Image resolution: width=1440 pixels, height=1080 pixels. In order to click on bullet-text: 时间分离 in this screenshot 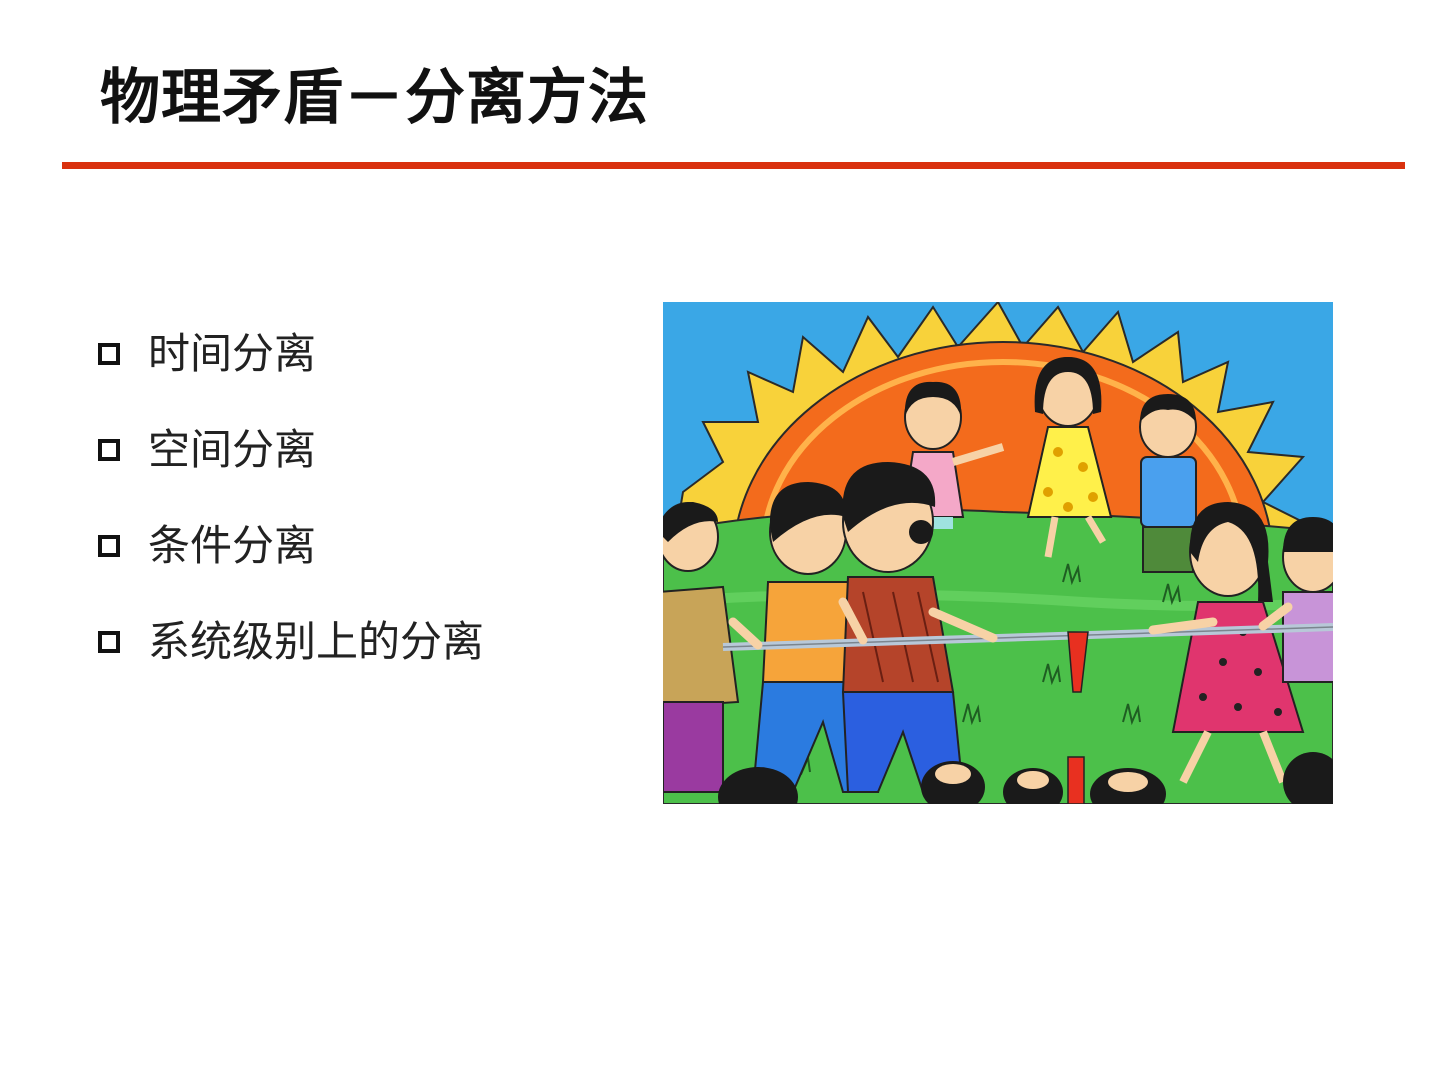, I will do `click(232, 353)`.